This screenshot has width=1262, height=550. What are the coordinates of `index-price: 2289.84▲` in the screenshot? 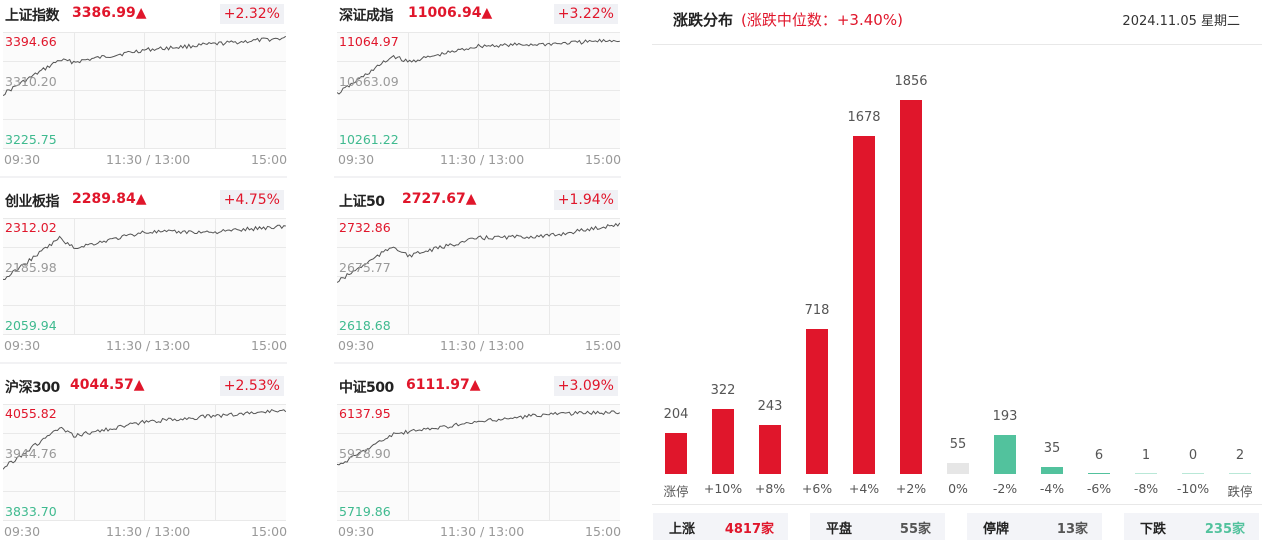 It's located at (109, 199).